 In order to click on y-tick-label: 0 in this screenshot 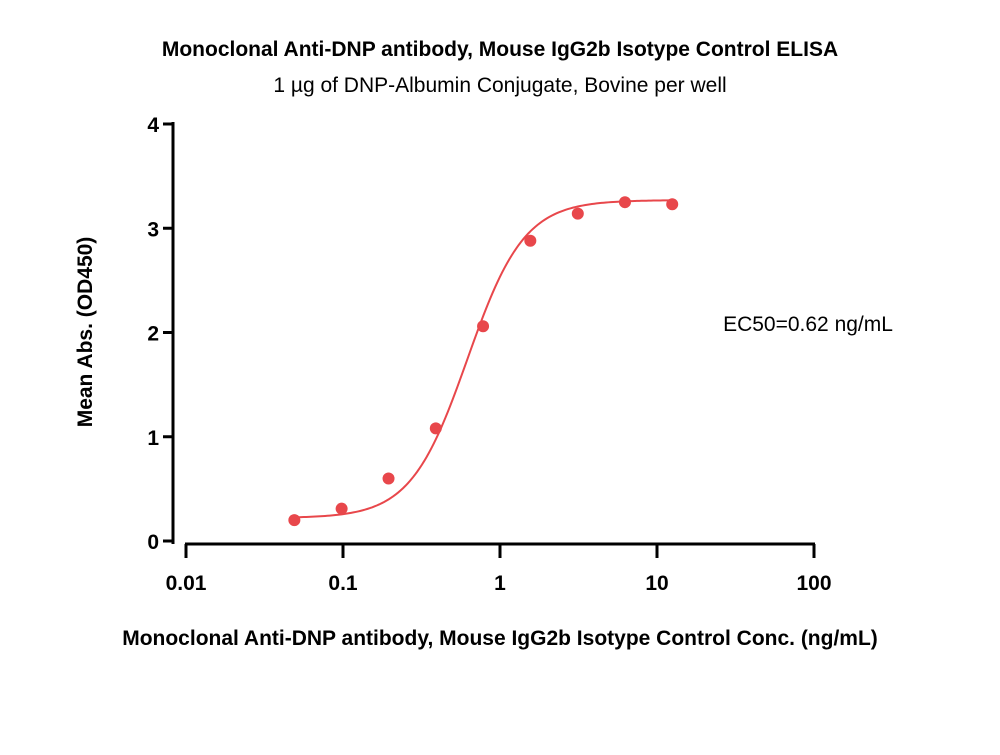, I will do `click(153, 542)`.